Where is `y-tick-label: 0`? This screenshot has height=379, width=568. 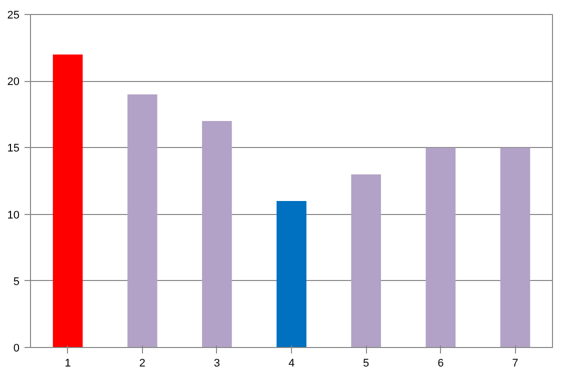 y-tick-label: 0 is located at coordinates (16, 348).